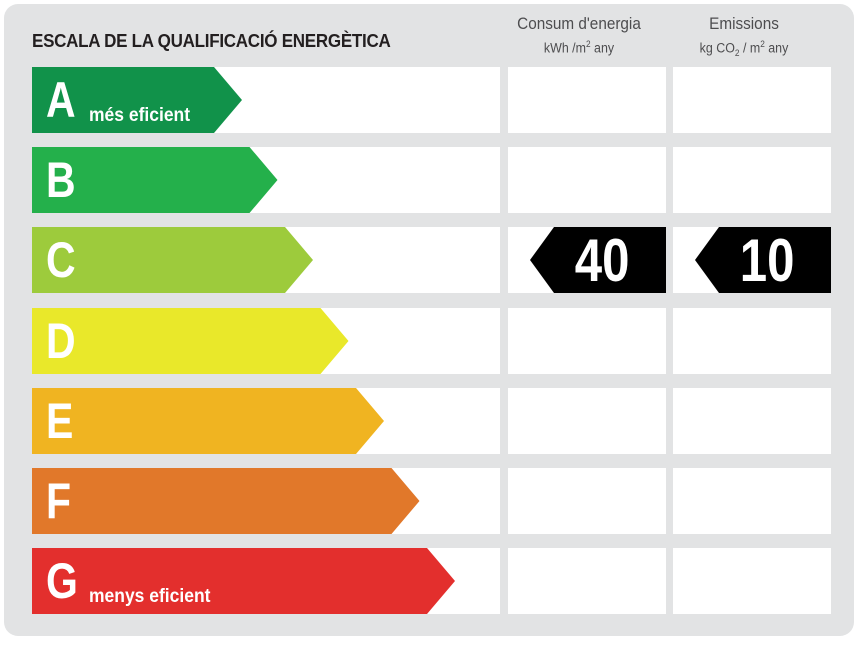 The image size is (863, 646). I want to click on emissions-badge: 10, so click(763, 261).